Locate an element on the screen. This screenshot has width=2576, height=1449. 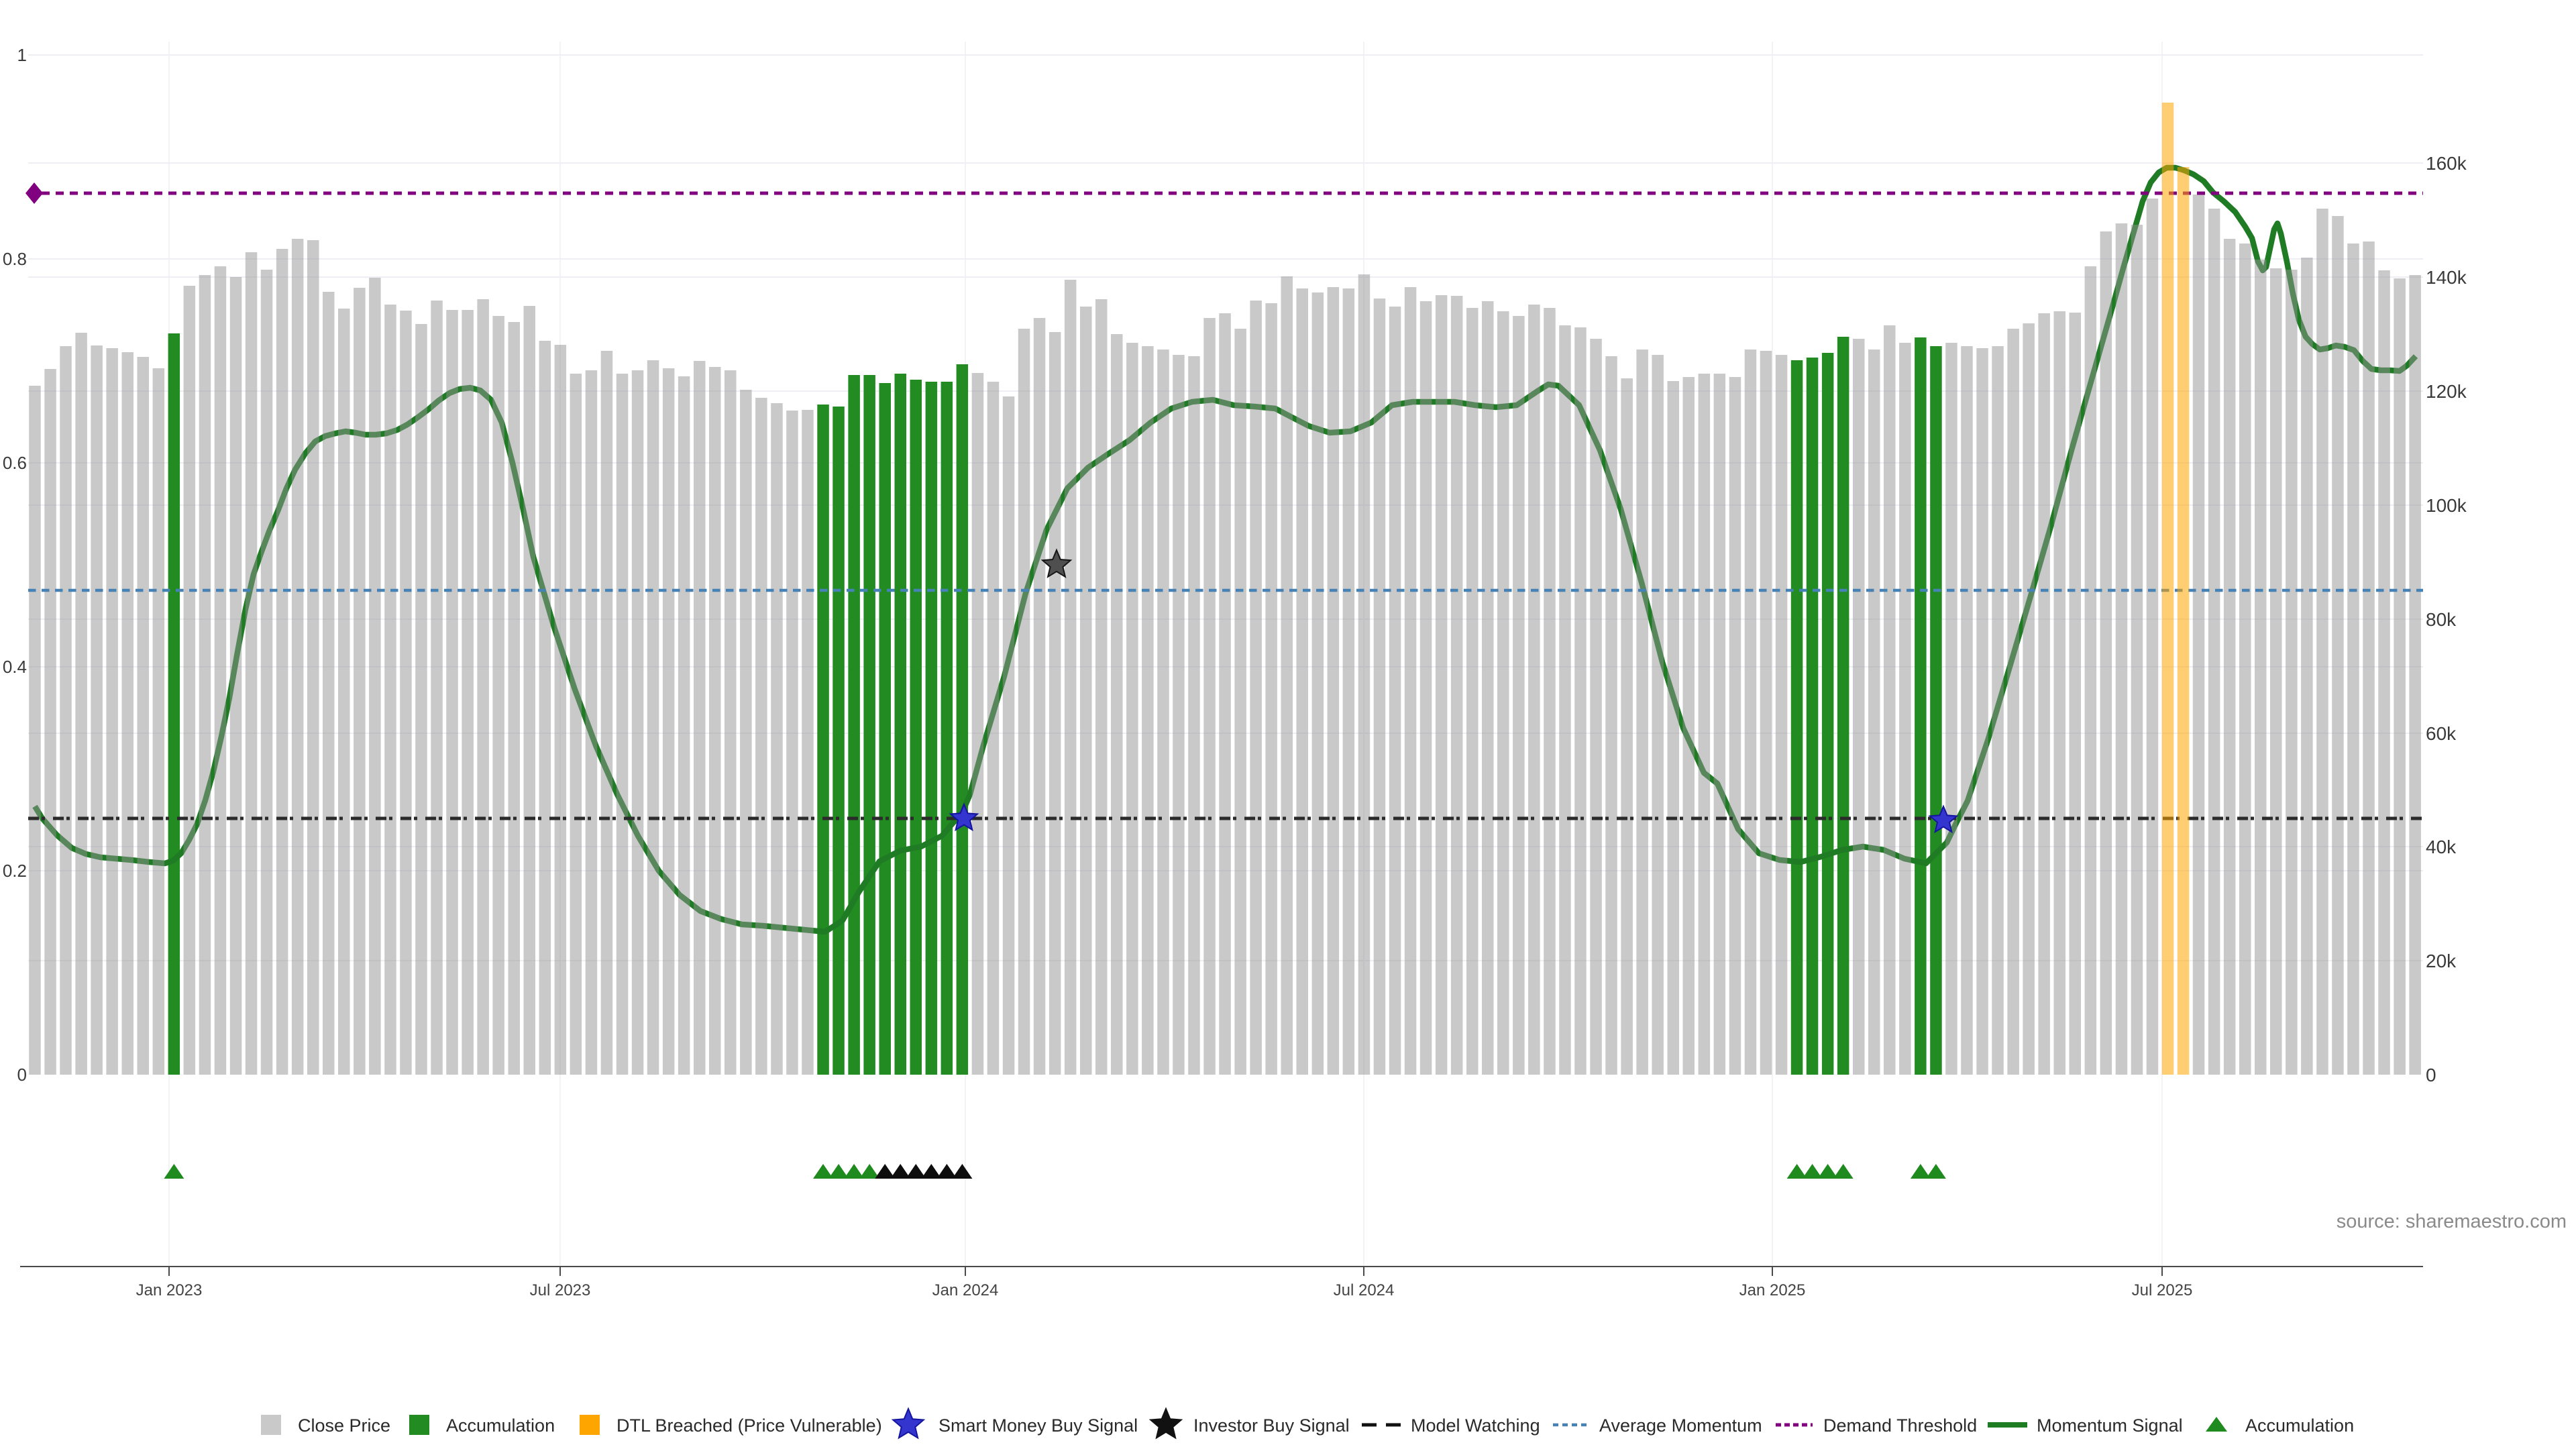
svg-text: source: sharemaestro.com is located at coordinates (2452, 1221).